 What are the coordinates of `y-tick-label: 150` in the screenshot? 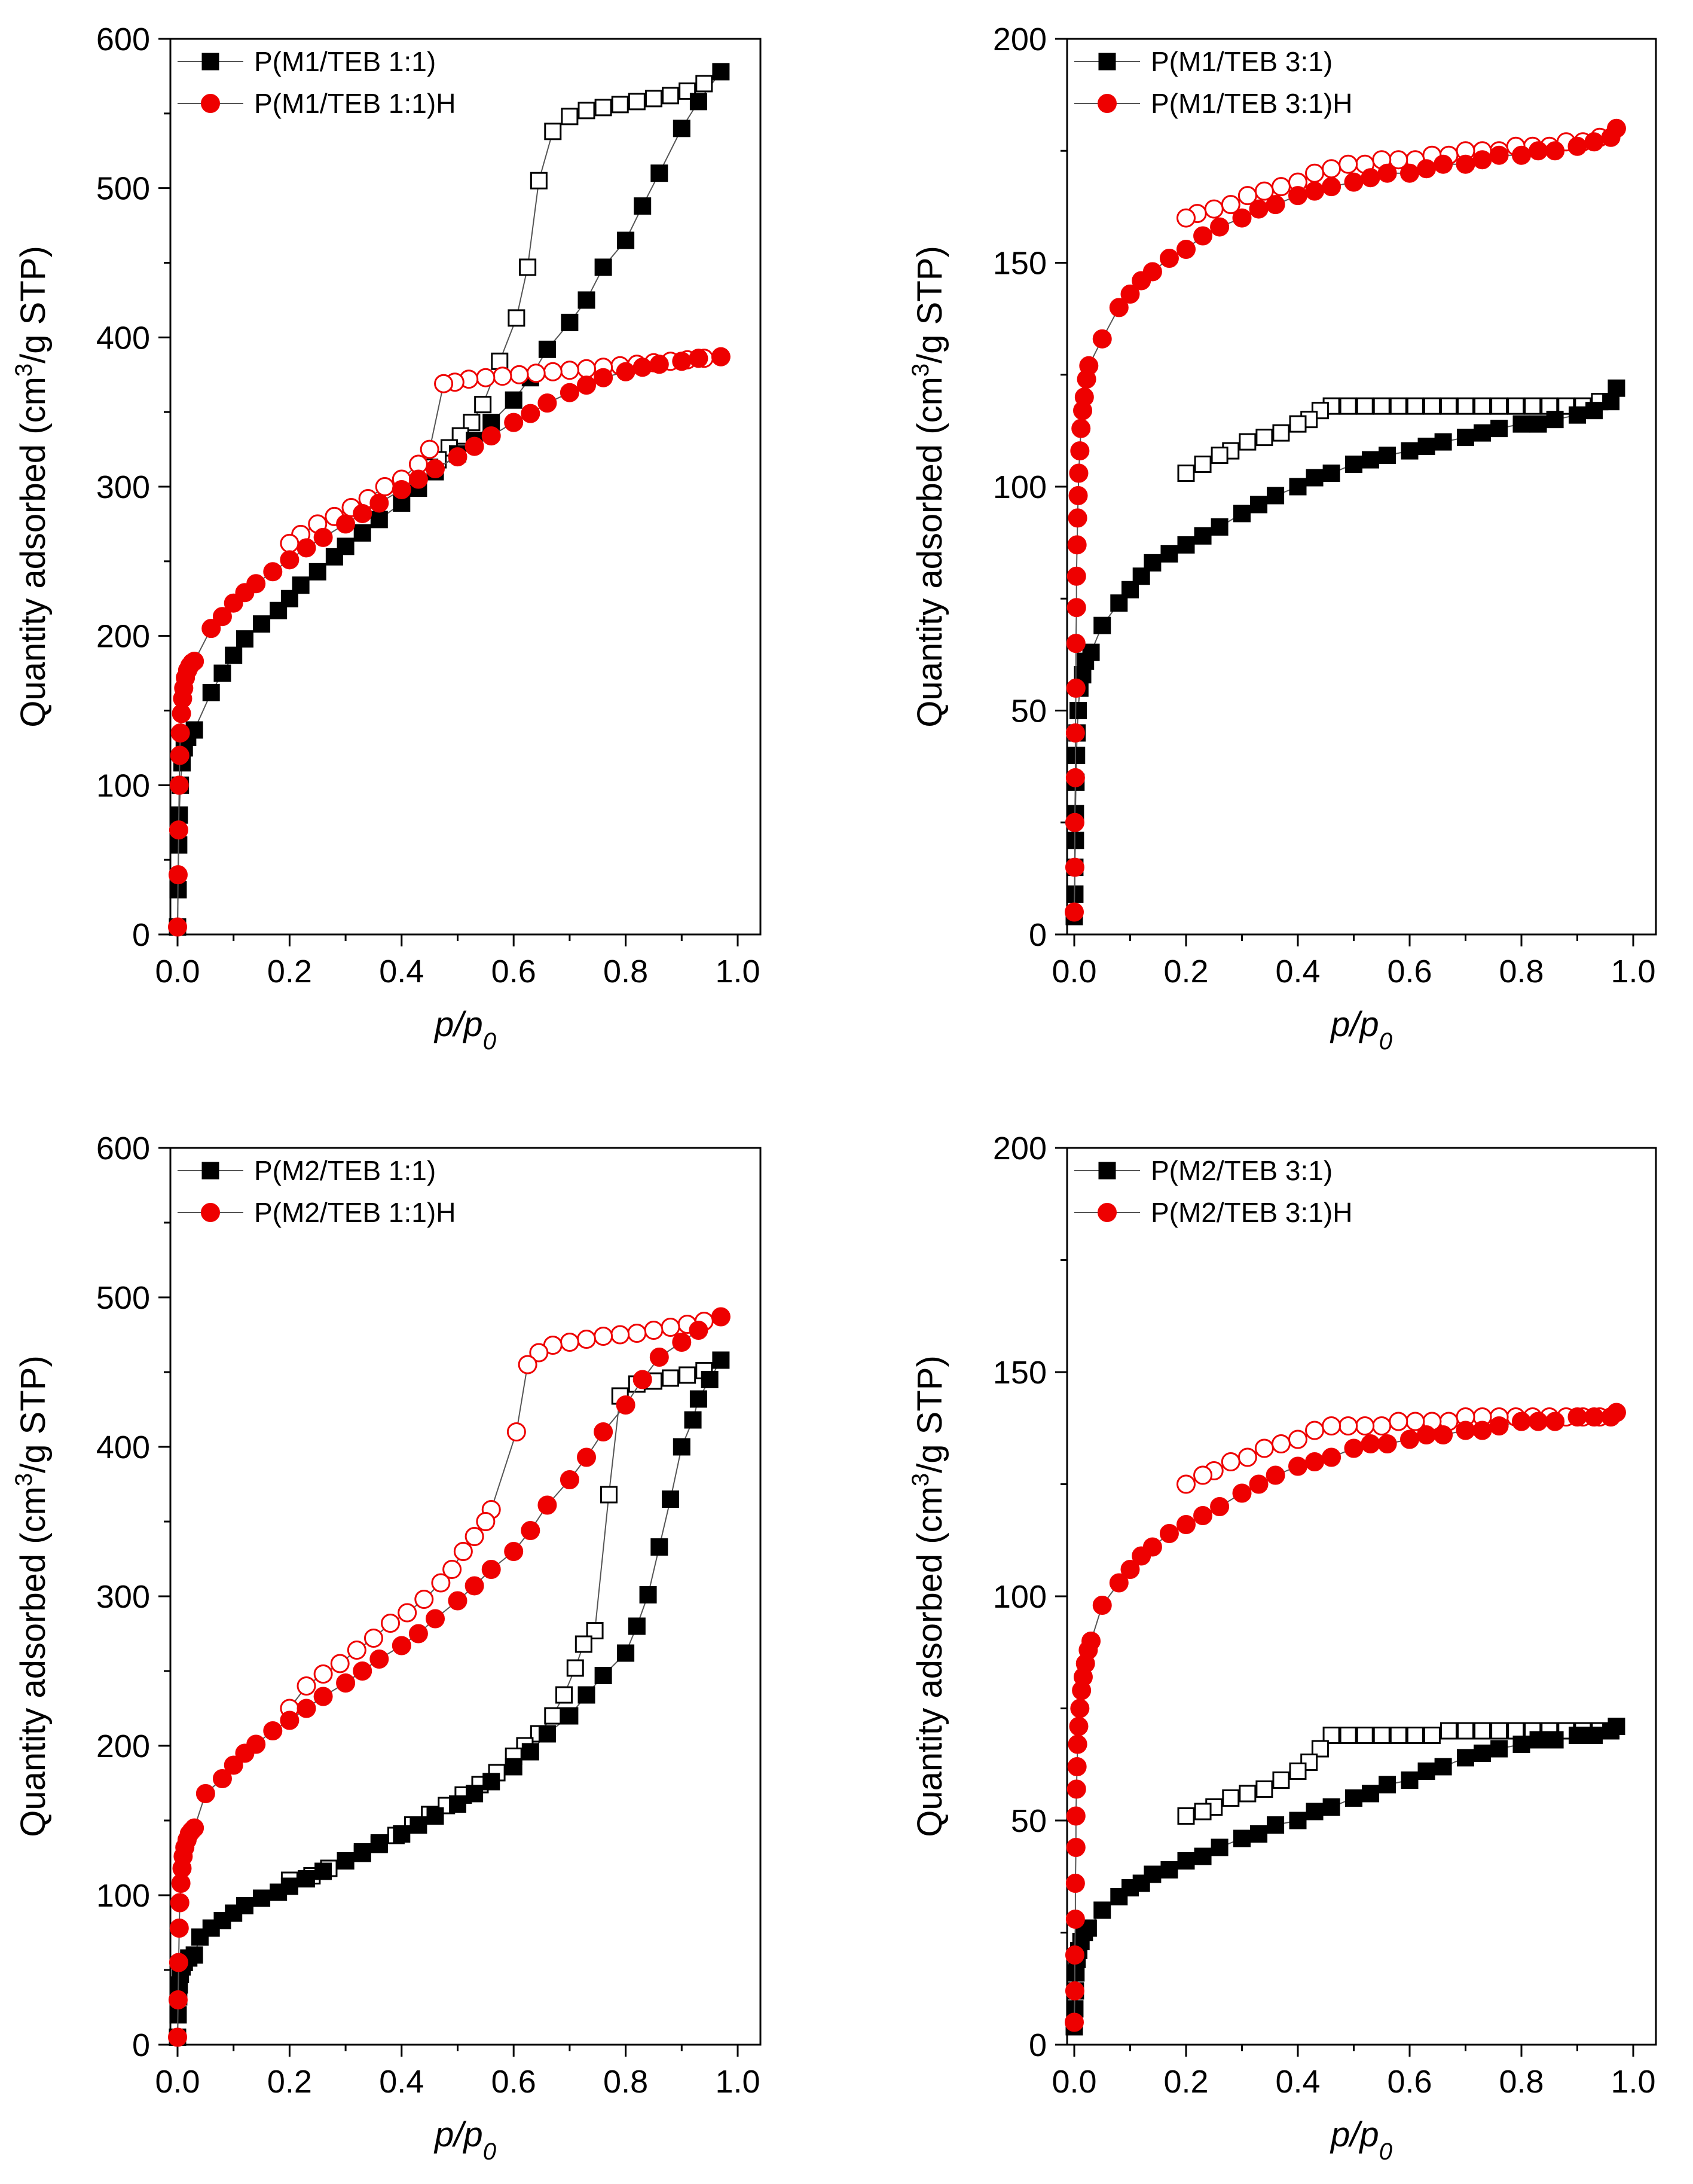 It's located at (1020, 264).